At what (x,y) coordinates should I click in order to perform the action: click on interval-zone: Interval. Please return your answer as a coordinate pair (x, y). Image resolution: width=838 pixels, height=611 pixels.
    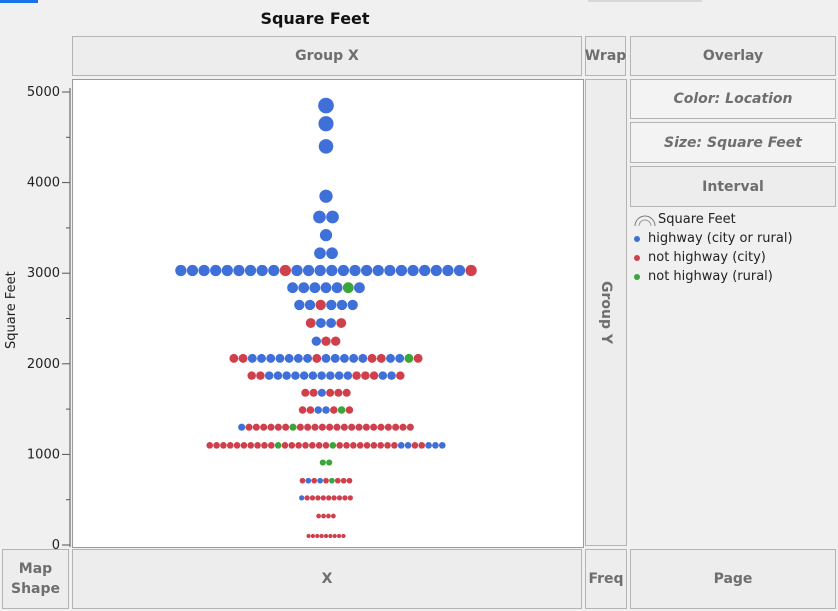
    Looking at the image, I should click on (733, 186).